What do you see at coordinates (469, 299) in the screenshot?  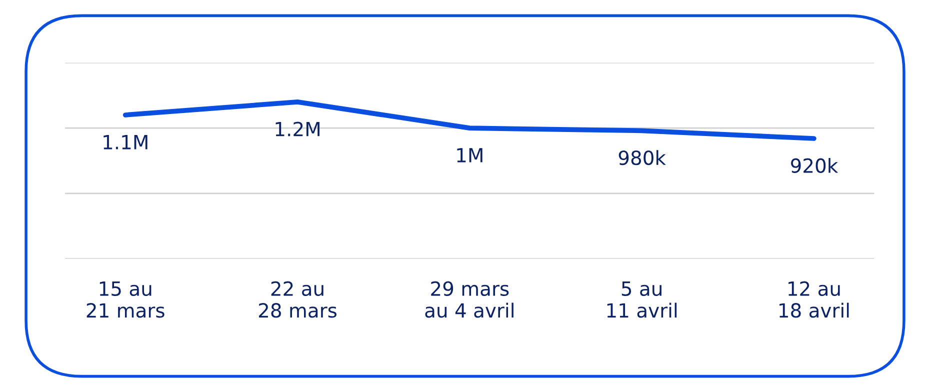 I see `x-tick-label: 29 mars au 4 avril` at bounding box center [469, 299].